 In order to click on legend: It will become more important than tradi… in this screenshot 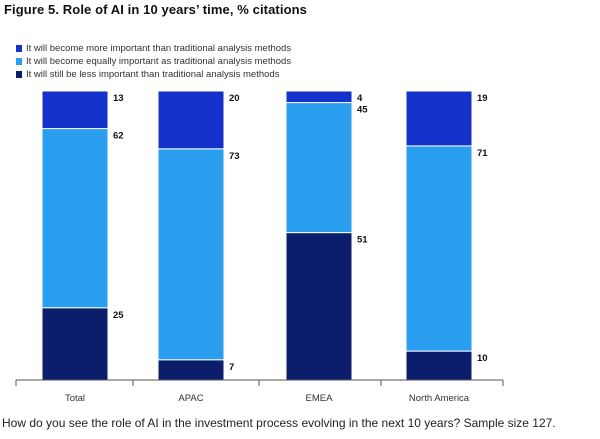, I will do `click(153, 61)`.